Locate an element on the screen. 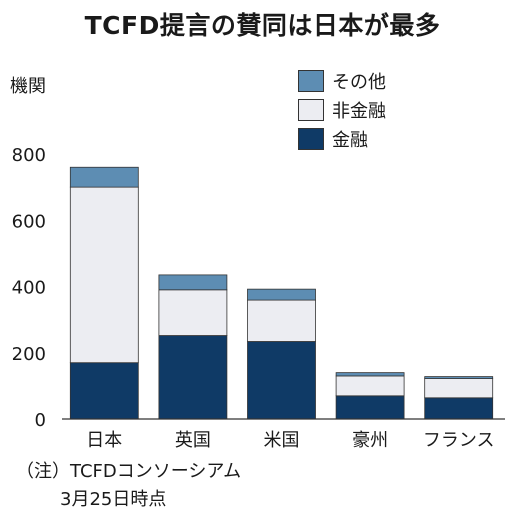 This screenshot has width=525, height=520. legend-label-other: その他 is located at coordinates (359, 82).